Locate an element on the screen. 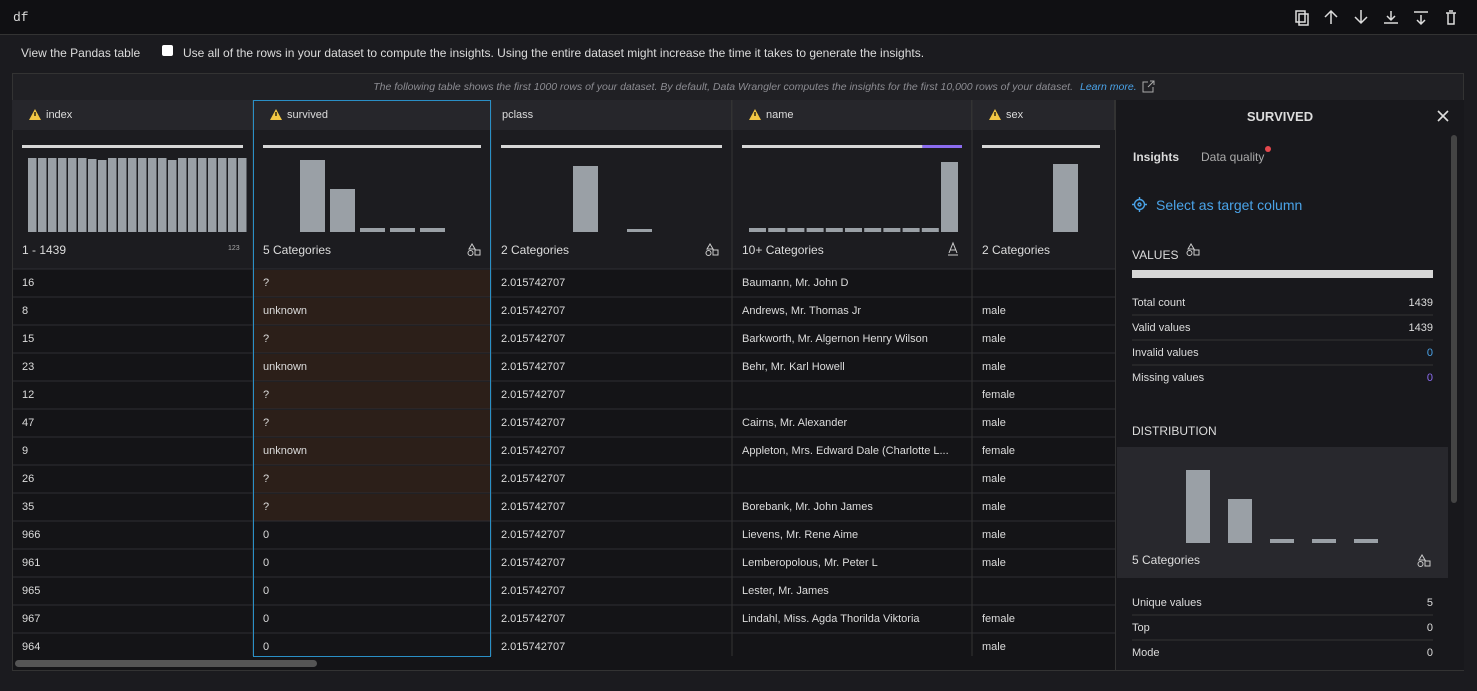  notification-dot is located at coordinates (1268, 149).